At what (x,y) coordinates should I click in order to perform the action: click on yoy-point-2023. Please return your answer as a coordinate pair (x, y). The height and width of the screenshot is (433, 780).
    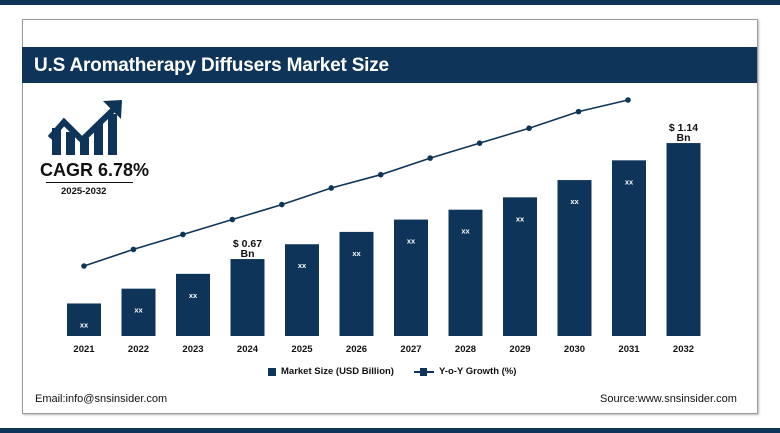
    Looking at the image, I should click on (183, 234).